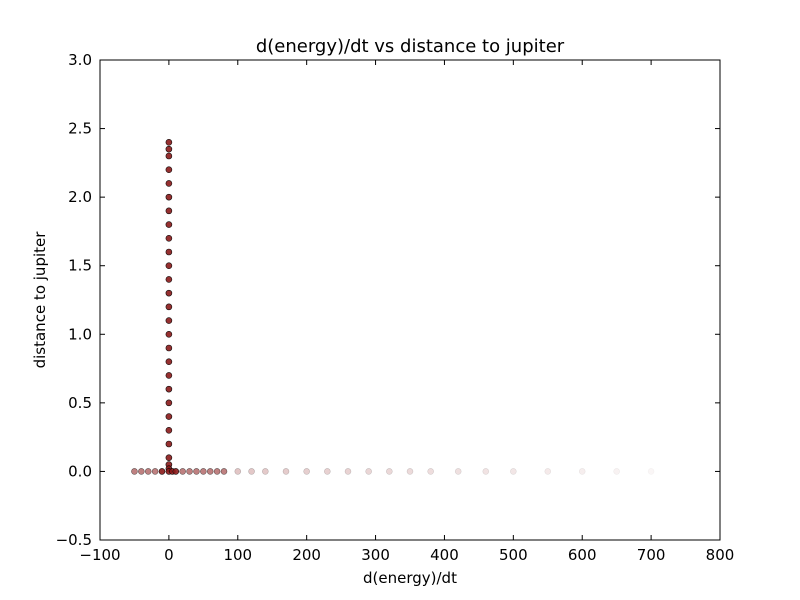 Image resolution: width=800 pixels, height=600 pixels. I want to click on x-tick-label: 300, so click(375, 555).